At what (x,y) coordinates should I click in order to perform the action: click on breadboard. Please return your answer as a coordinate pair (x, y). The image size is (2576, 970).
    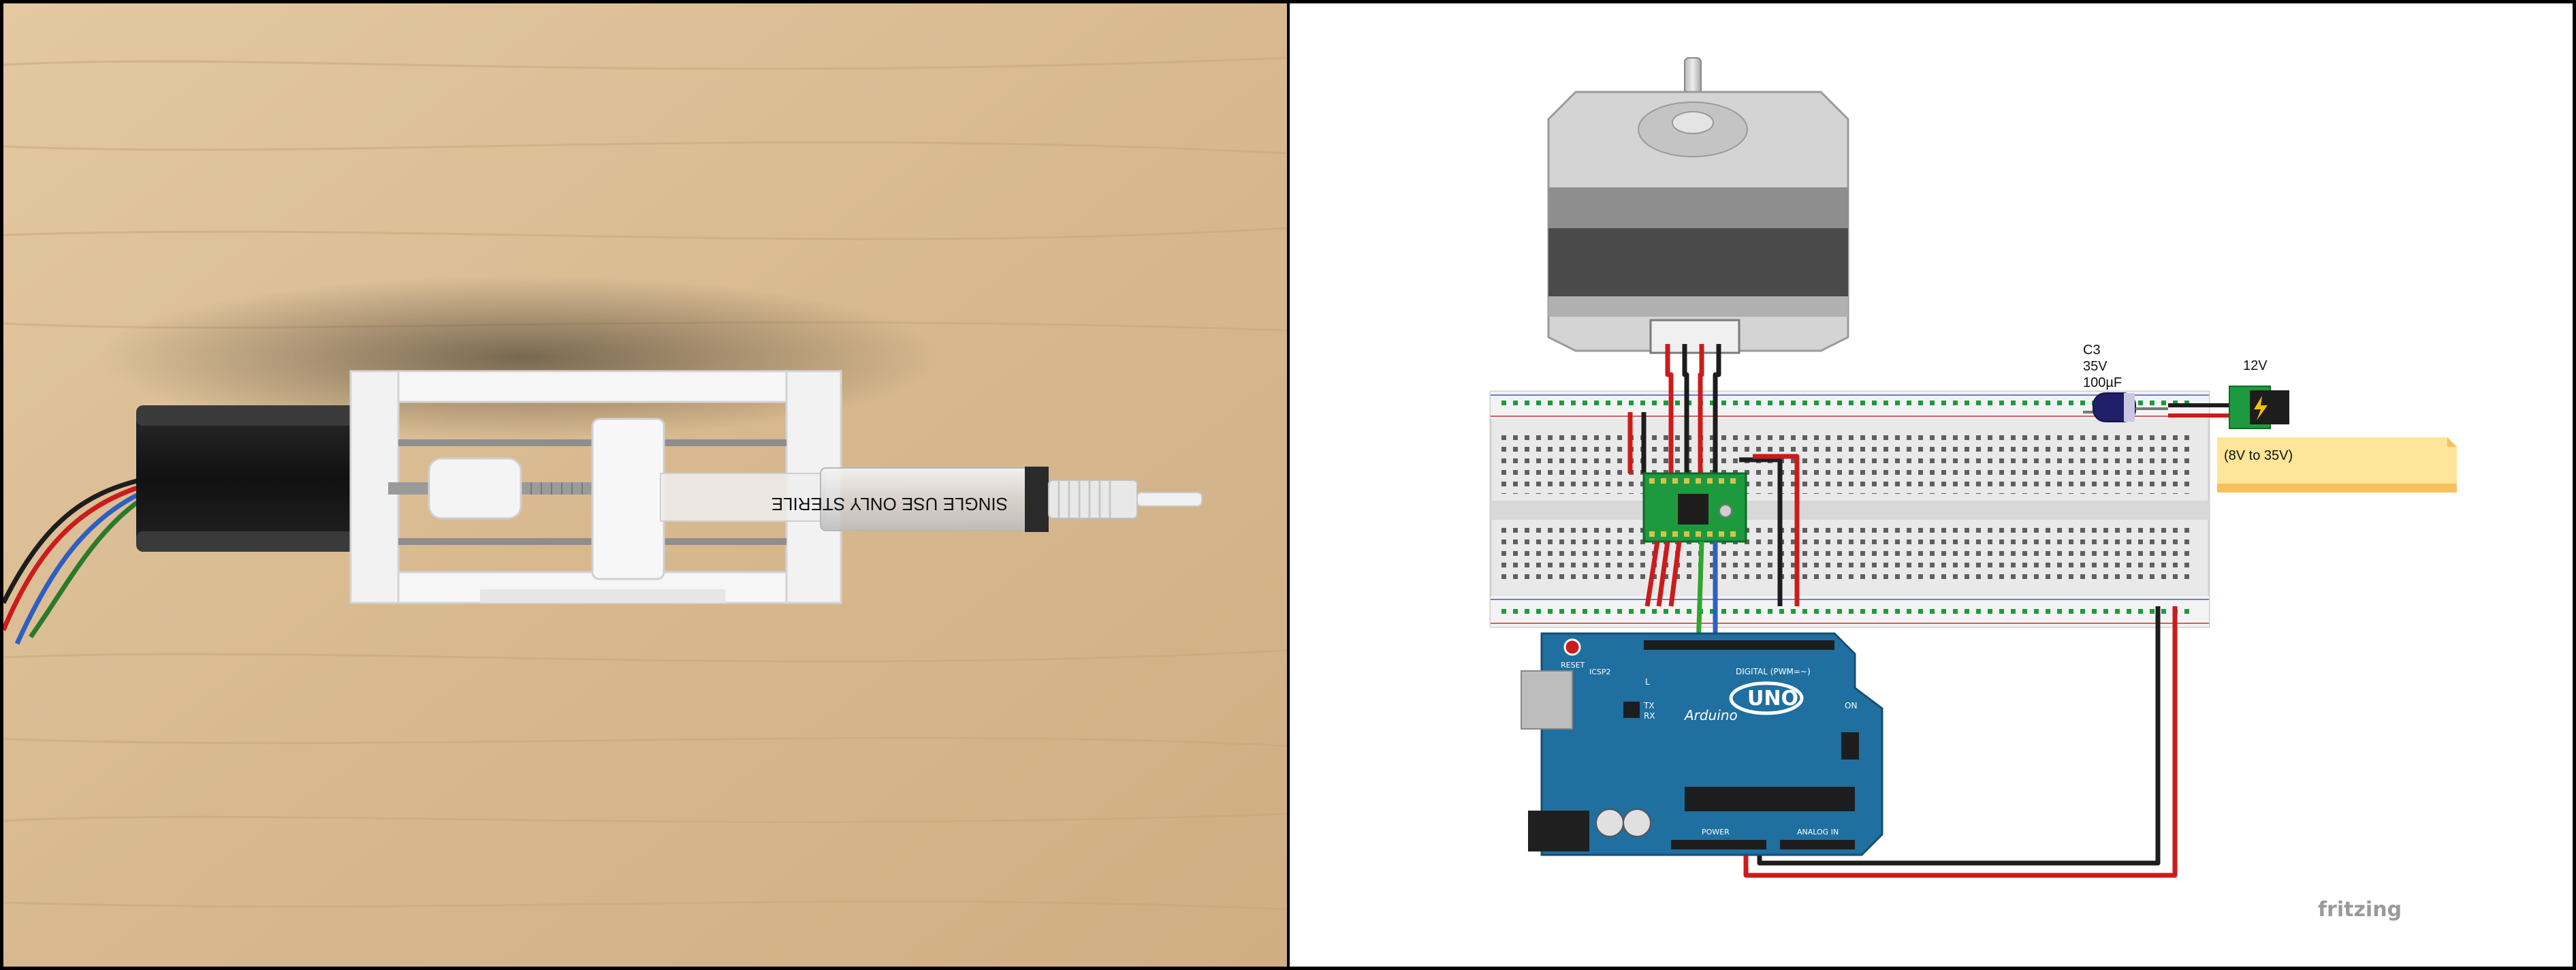
    Looking at the image, I should click on (1849, 509).